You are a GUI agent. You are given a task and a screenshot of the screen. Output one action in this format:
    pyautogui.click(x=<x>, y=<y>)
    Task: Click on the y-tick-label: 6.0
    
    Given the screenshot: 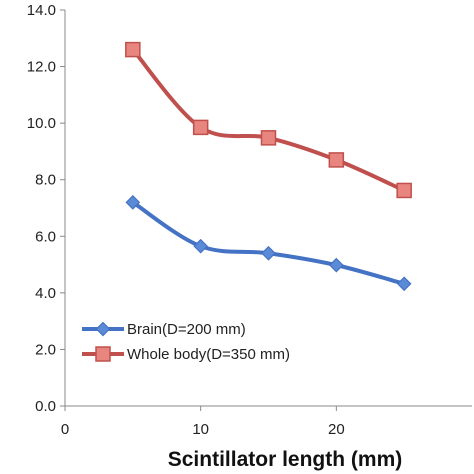 What is the action you would take?
    pyautogui.click(x=45, y=236)
    